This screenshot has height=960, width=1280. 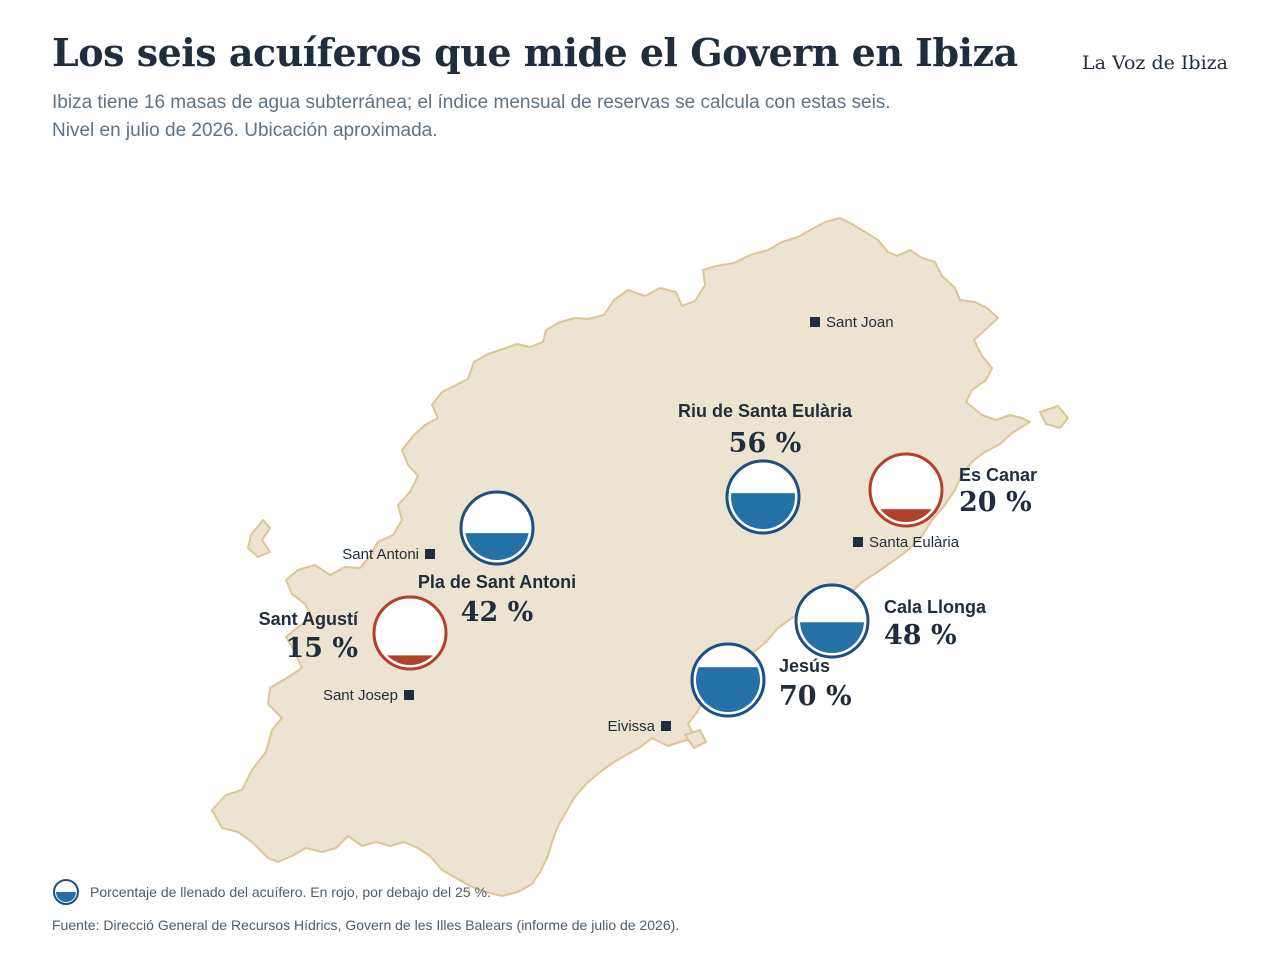 What do you see at coordinates (765, 411) in the screenshot?
I see `aquifer-name: Riu de Santa Eulària` at bounding box center [765, 411].